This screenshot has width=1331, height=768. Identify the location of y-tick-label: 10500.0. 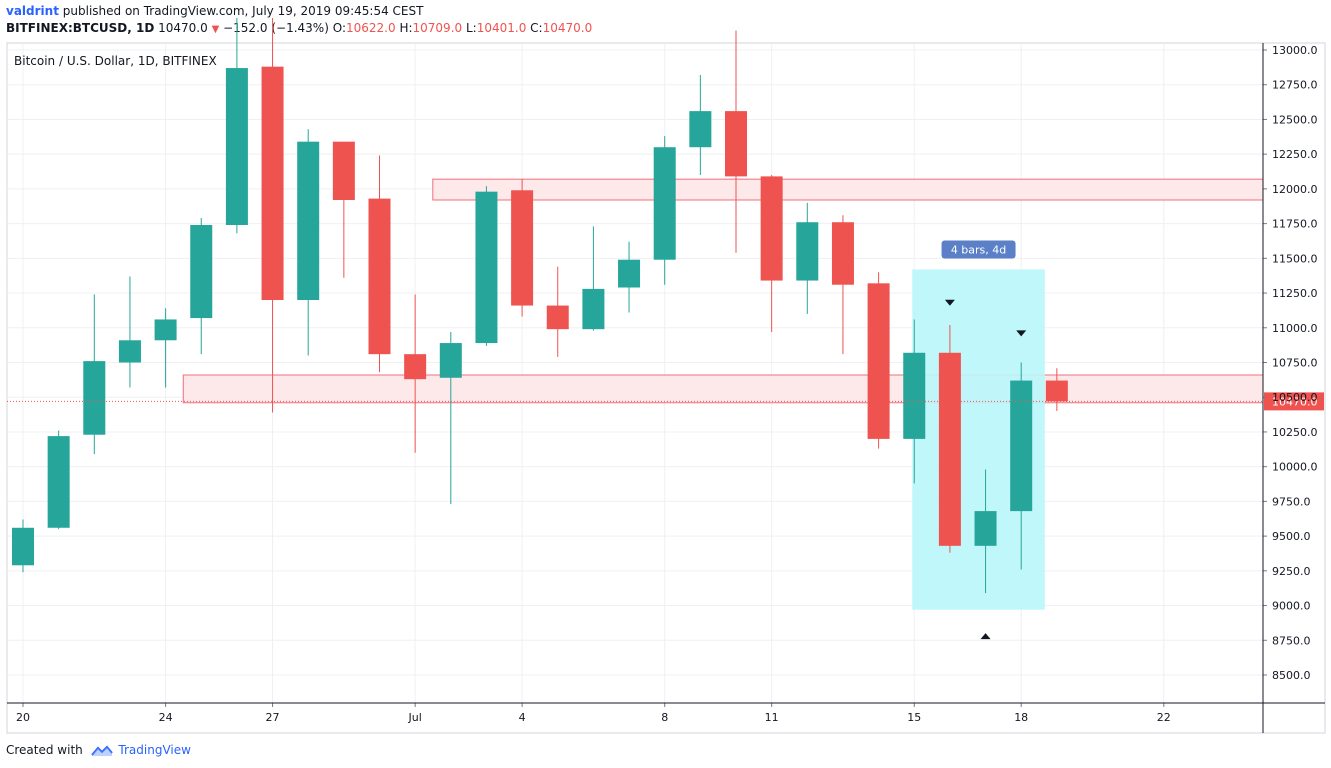
(1295, 397).